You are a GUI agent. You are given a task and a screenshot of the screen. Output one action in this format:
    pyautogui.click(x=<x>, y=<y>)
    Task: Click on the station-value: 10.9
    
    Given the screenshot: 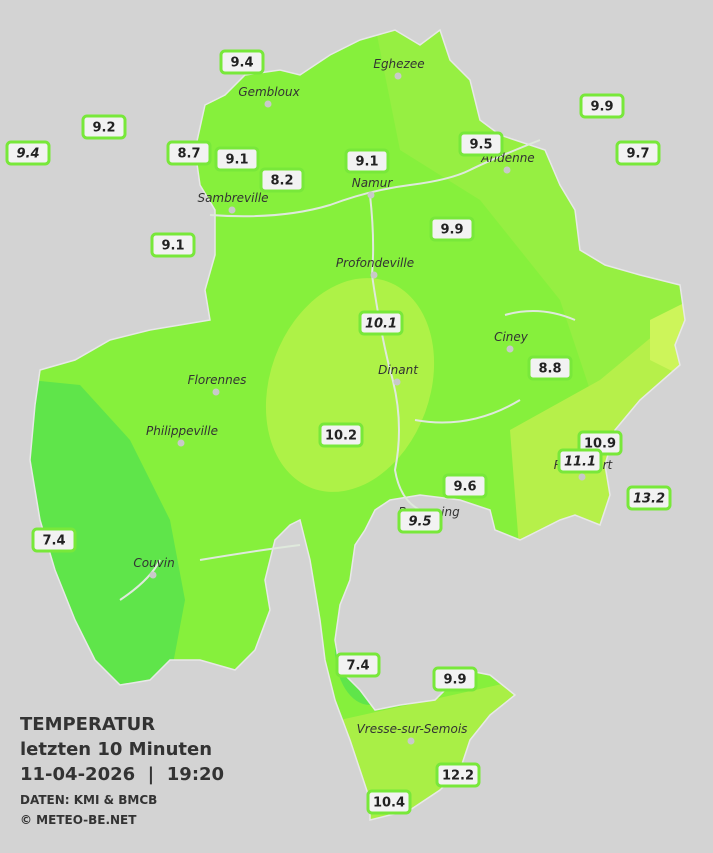 What is the action you would take?
    pyautogui.click(x=600, y=444)
    